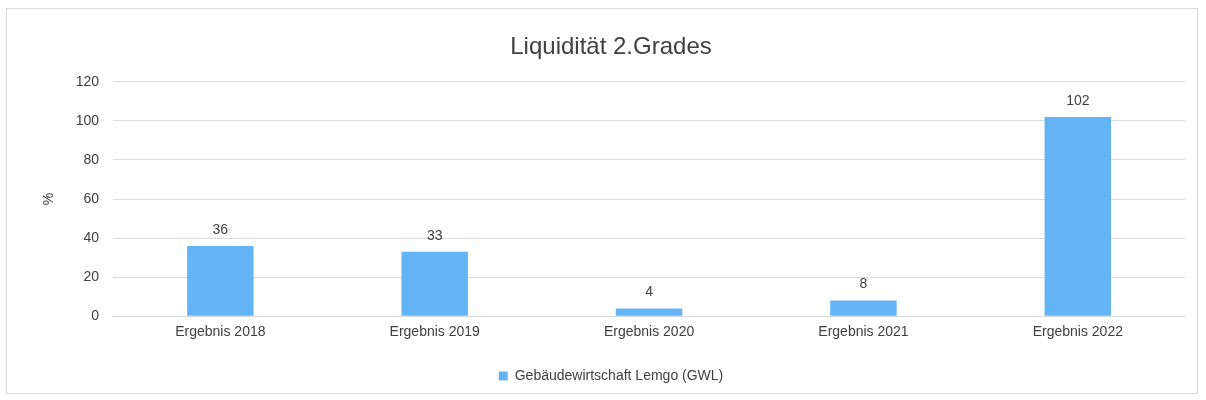 The image size is (1206, 400). Describe the element at coordinates (87, 80) in the screenshot. I see `y-tick-label: 120` at that location.